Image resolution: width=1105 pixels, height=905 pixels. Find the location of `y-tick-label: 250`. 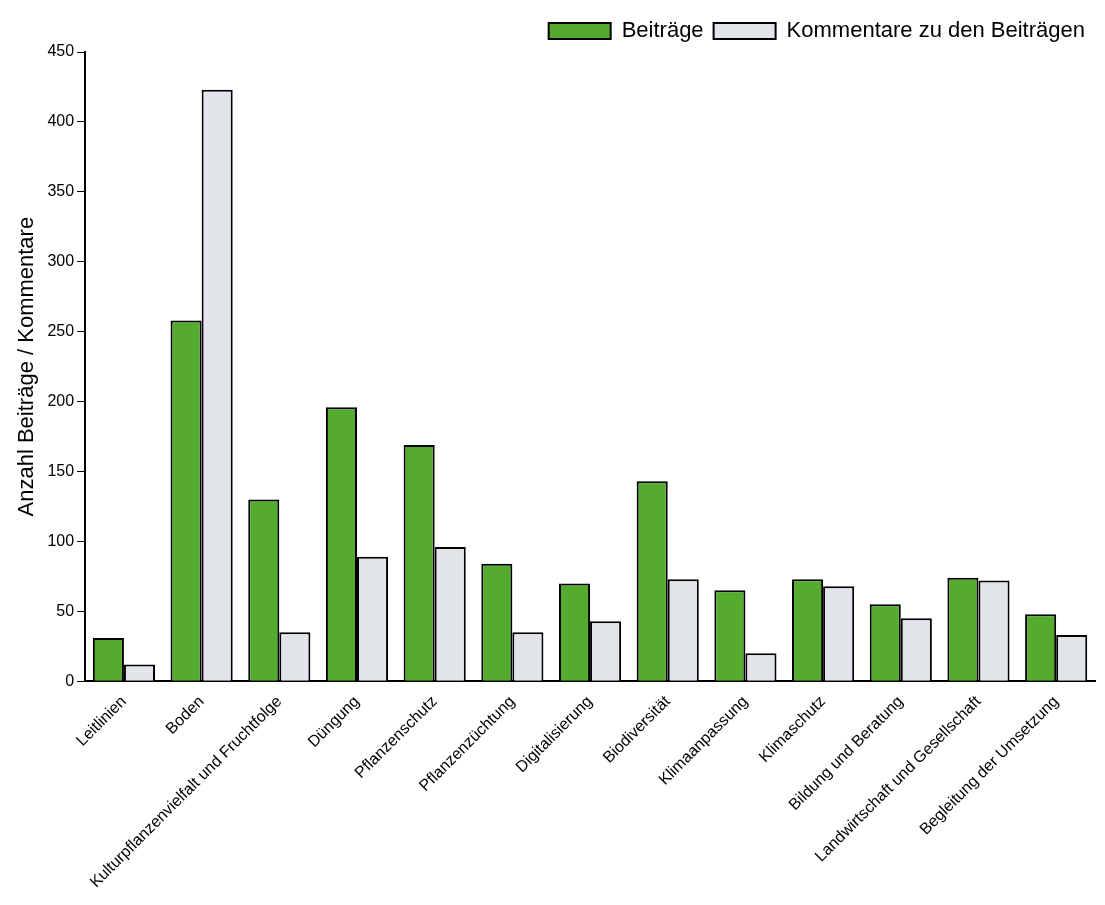

y-tick-label: 250 is located at coordinates (61, 331).